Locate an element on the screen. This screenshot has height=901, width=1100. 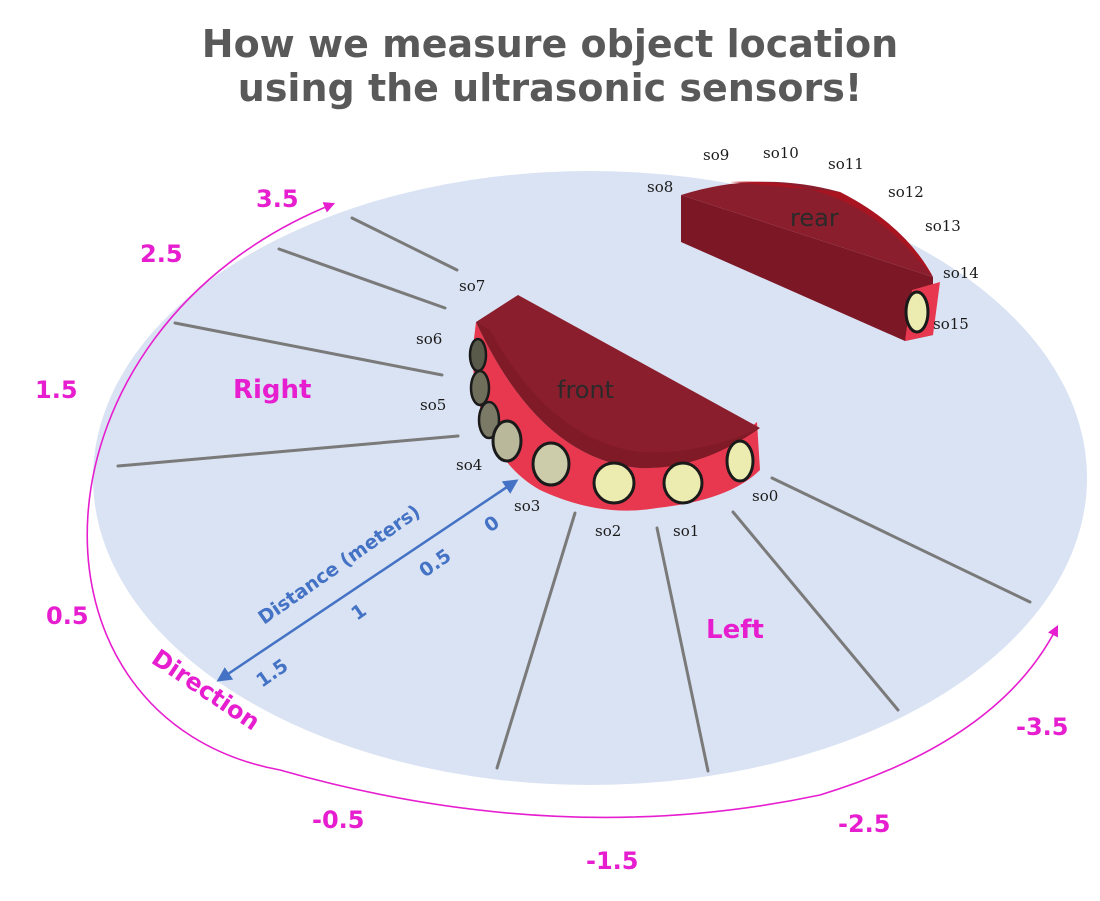
title-line-1: How we measure object location is located at coordinates (550, 44).